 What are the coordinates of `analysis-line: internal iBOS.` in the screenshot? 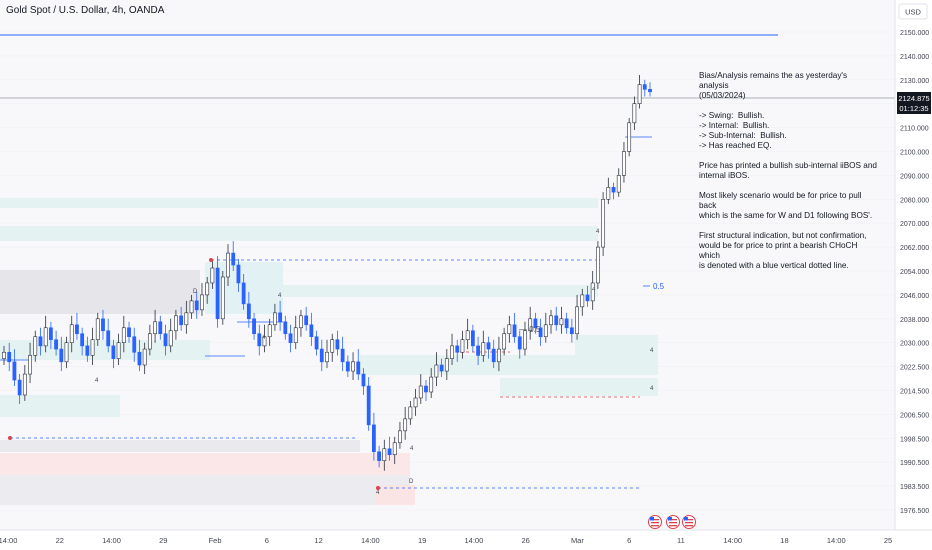 It's located at (724, 175).